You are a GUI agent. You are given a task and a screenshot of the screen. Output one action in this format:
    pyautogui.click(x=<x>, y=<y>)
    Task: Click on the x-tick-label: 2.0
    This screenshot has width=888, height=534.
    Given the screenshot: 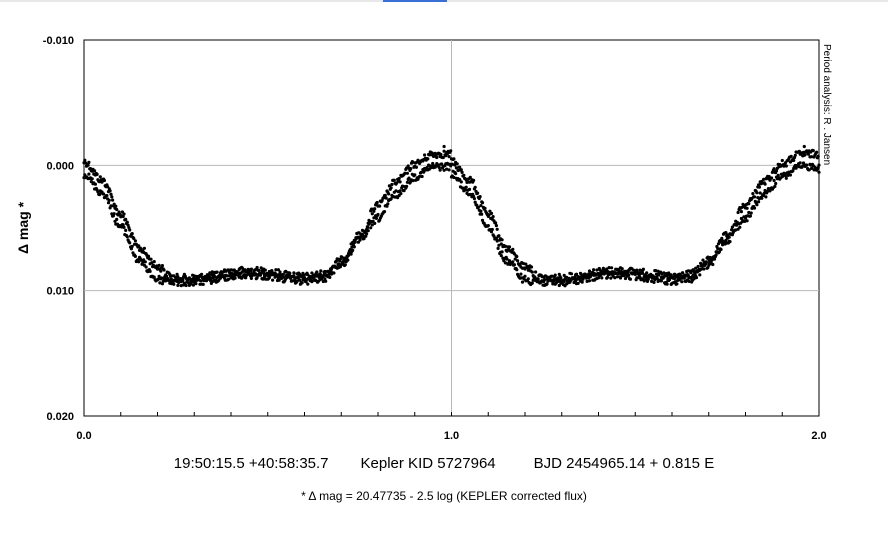 What is the action you would take?
    pyautogui.click(x=818, y=436)
    